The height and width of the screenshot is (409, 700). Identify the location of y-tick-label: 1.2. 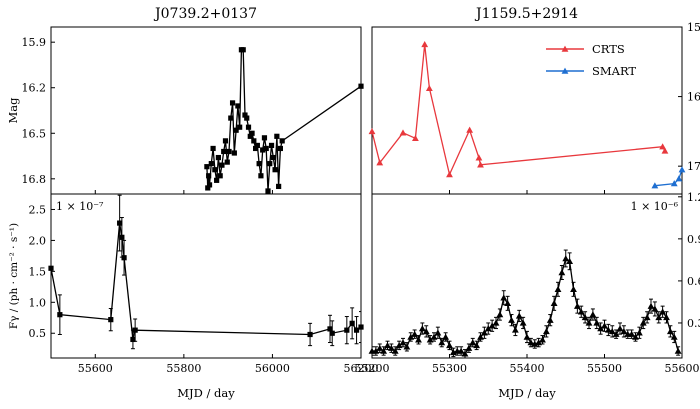
(693, 197).